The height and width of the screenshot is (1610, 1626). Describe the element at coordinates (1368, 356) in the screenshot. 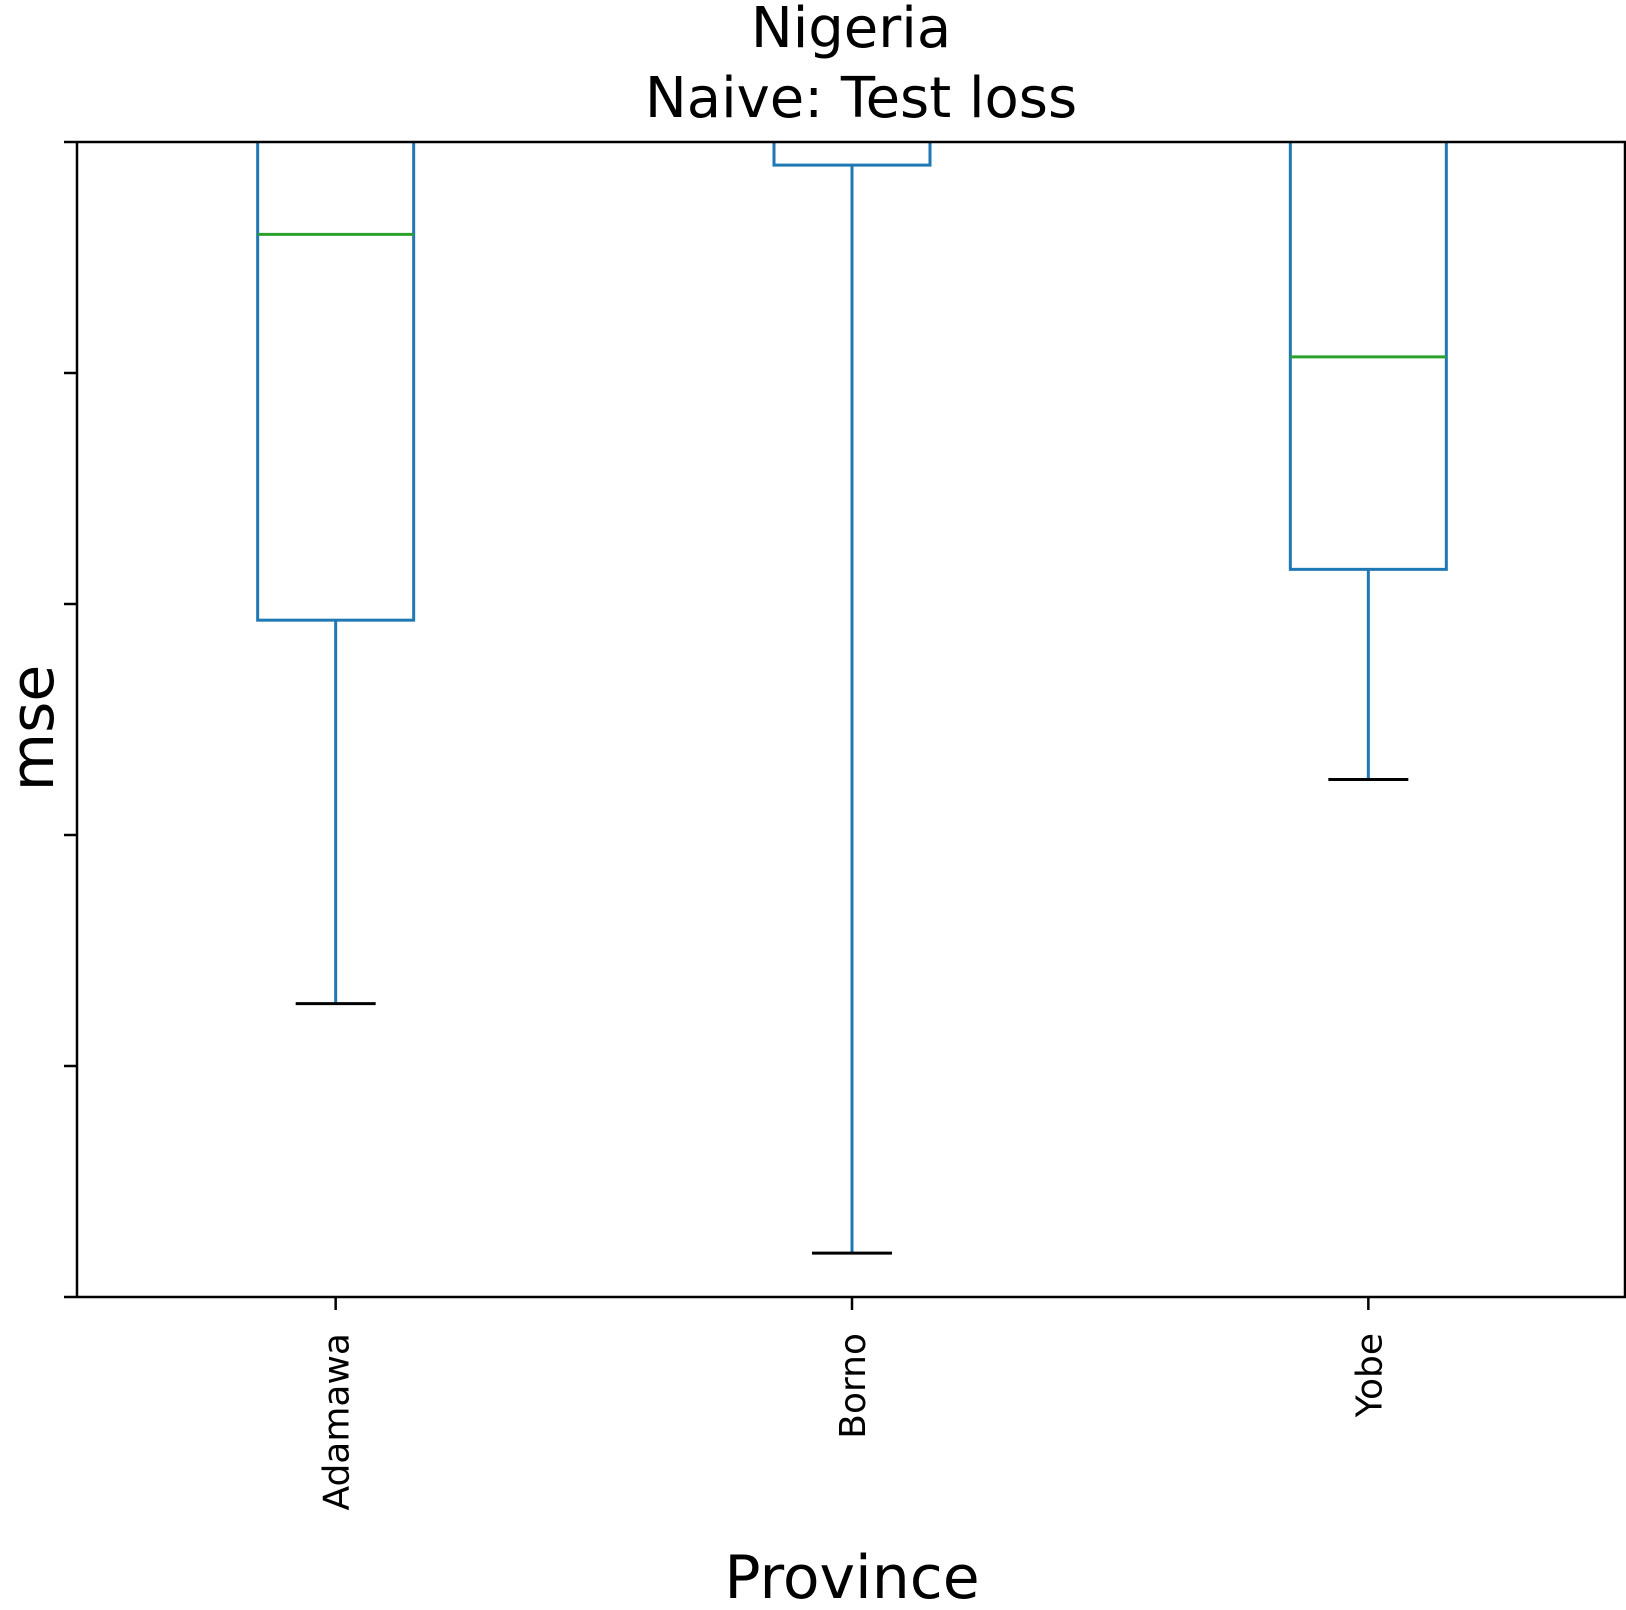

I see `box-yobe` at that location.